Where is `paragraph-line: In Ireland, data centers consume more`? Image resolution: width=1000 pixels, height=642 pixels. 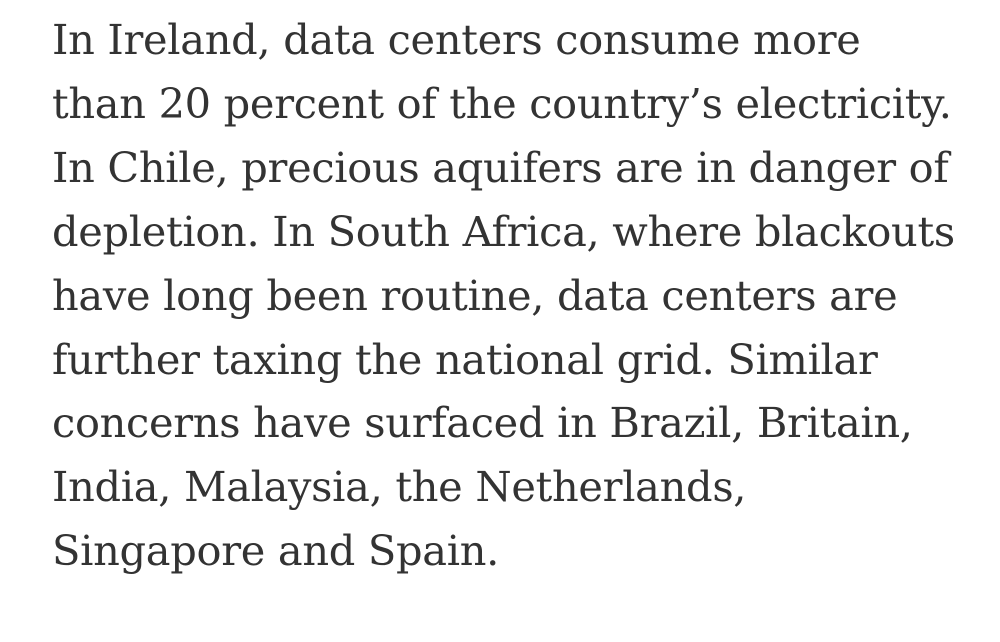 paragraph-line: In Ireland, data centers consume more is located at coordinates (456, 39).